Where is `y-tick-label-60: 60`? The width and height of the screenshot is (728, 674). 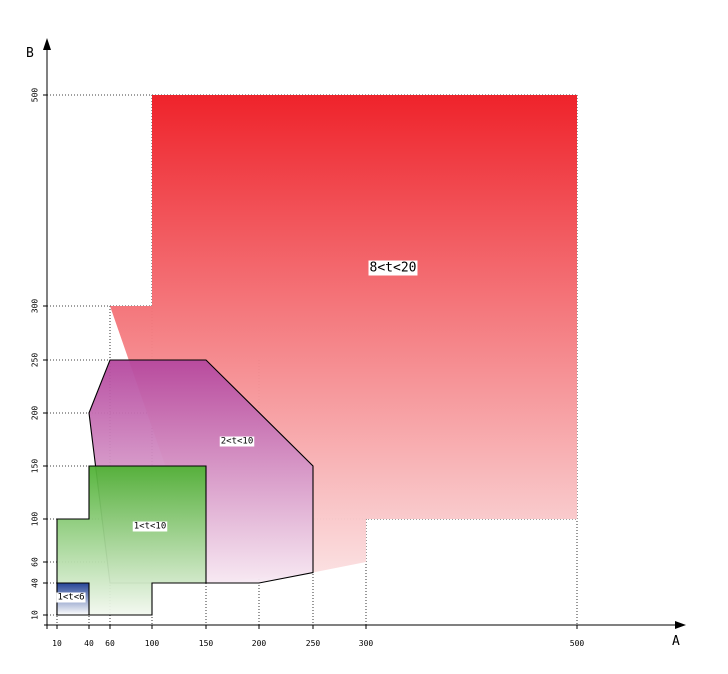 y-tick-label-60: 60 is located at coordinates (35, 562).